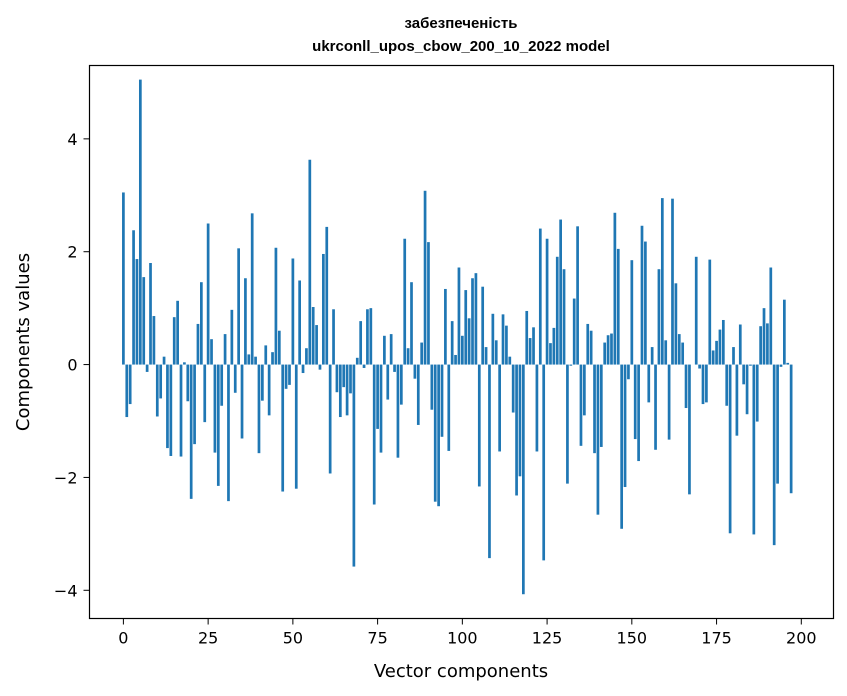 The image size is (847, 696). What do you see at coordinates (462, 638) in the screenshot?
I see `x-tick-label: 100` at bounding box center [462, 638].